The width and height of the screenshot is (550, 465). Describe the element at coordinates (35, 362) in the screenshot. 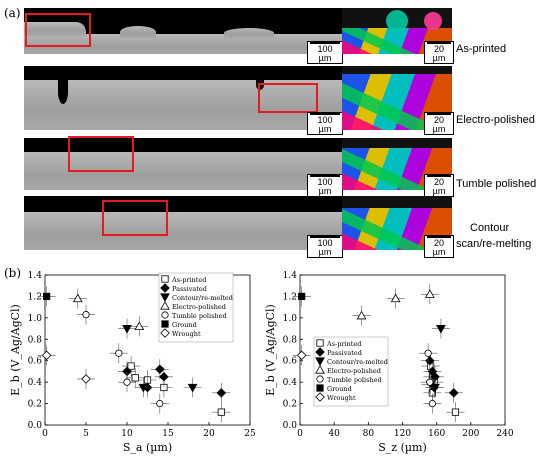

I see `y-tick-label: 0.6` at that location.